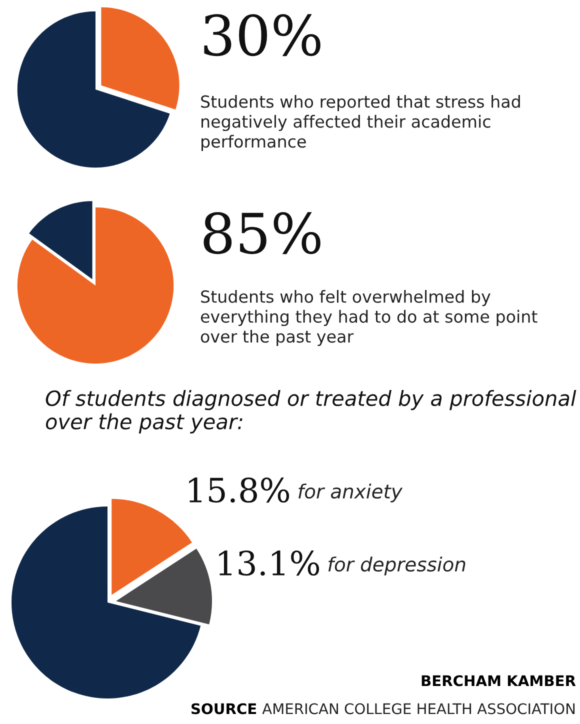 The image size is (580, 724). Describe the element at coordinates (311, 412) in the screenshot. I see `chart-title: Of students diagnosed or treated by a professional over the past year:` at that location.